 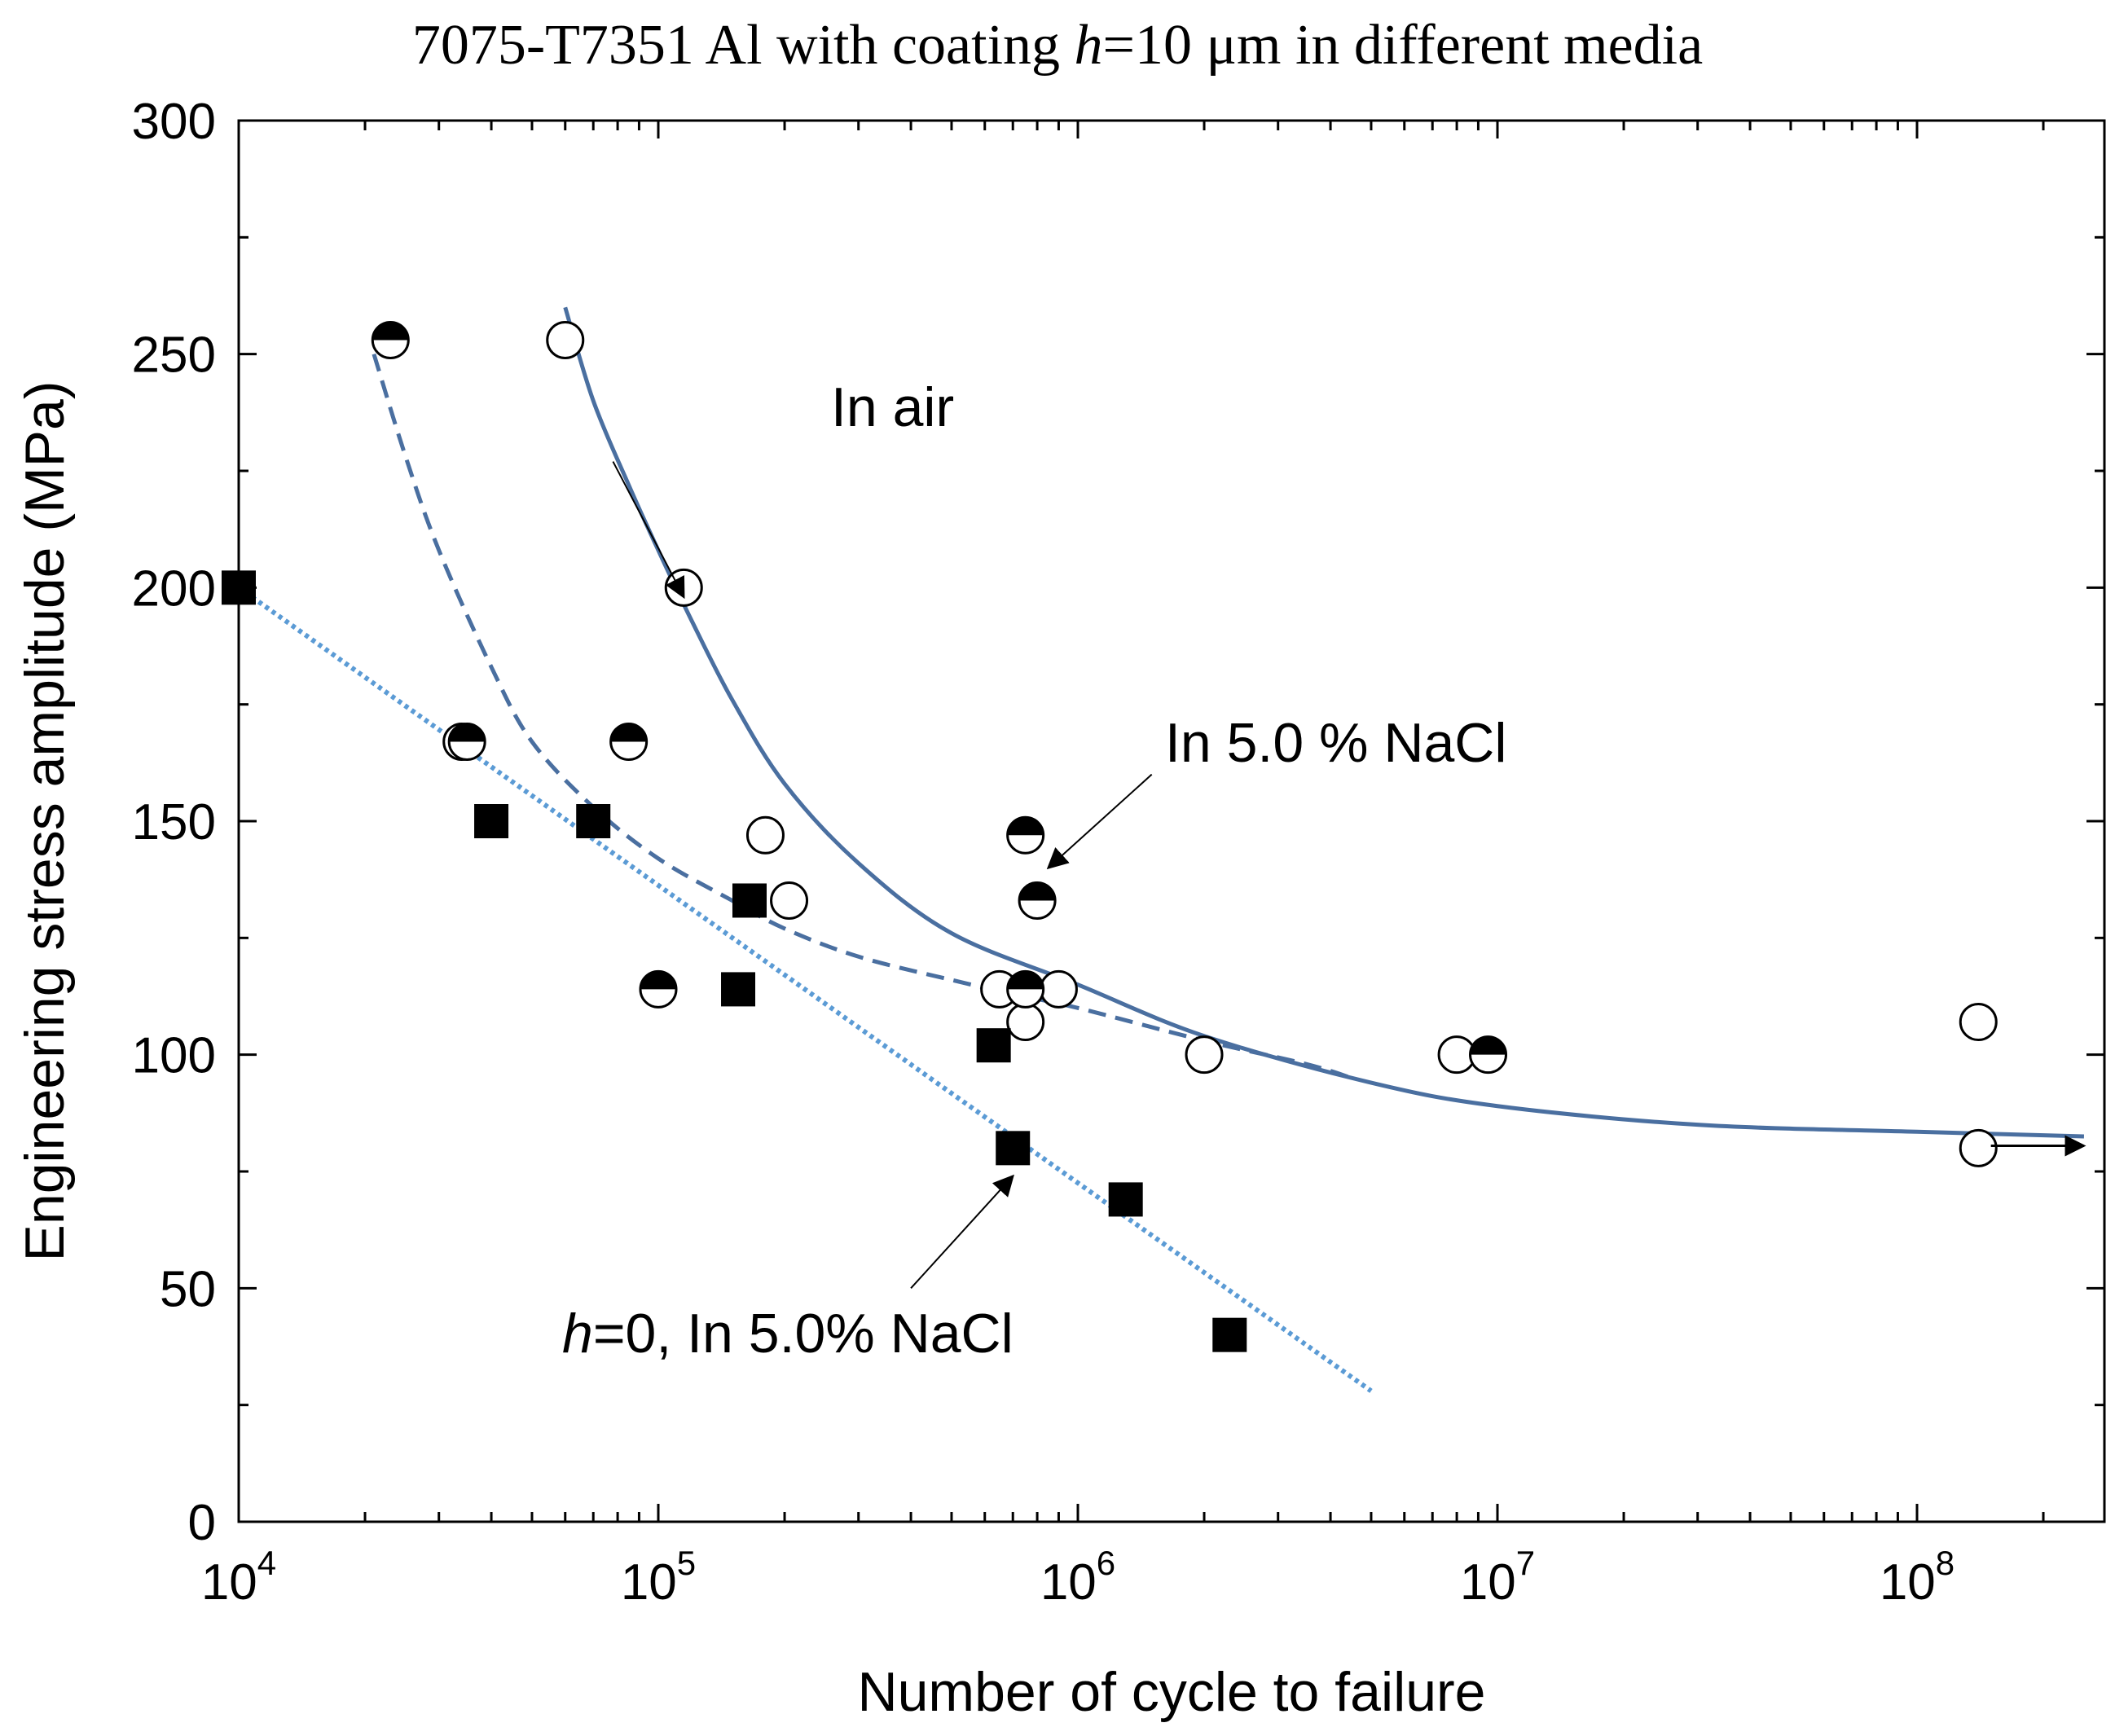 I want to click on x-tick-label: 10⁷, so click(x=1497, y=1577).